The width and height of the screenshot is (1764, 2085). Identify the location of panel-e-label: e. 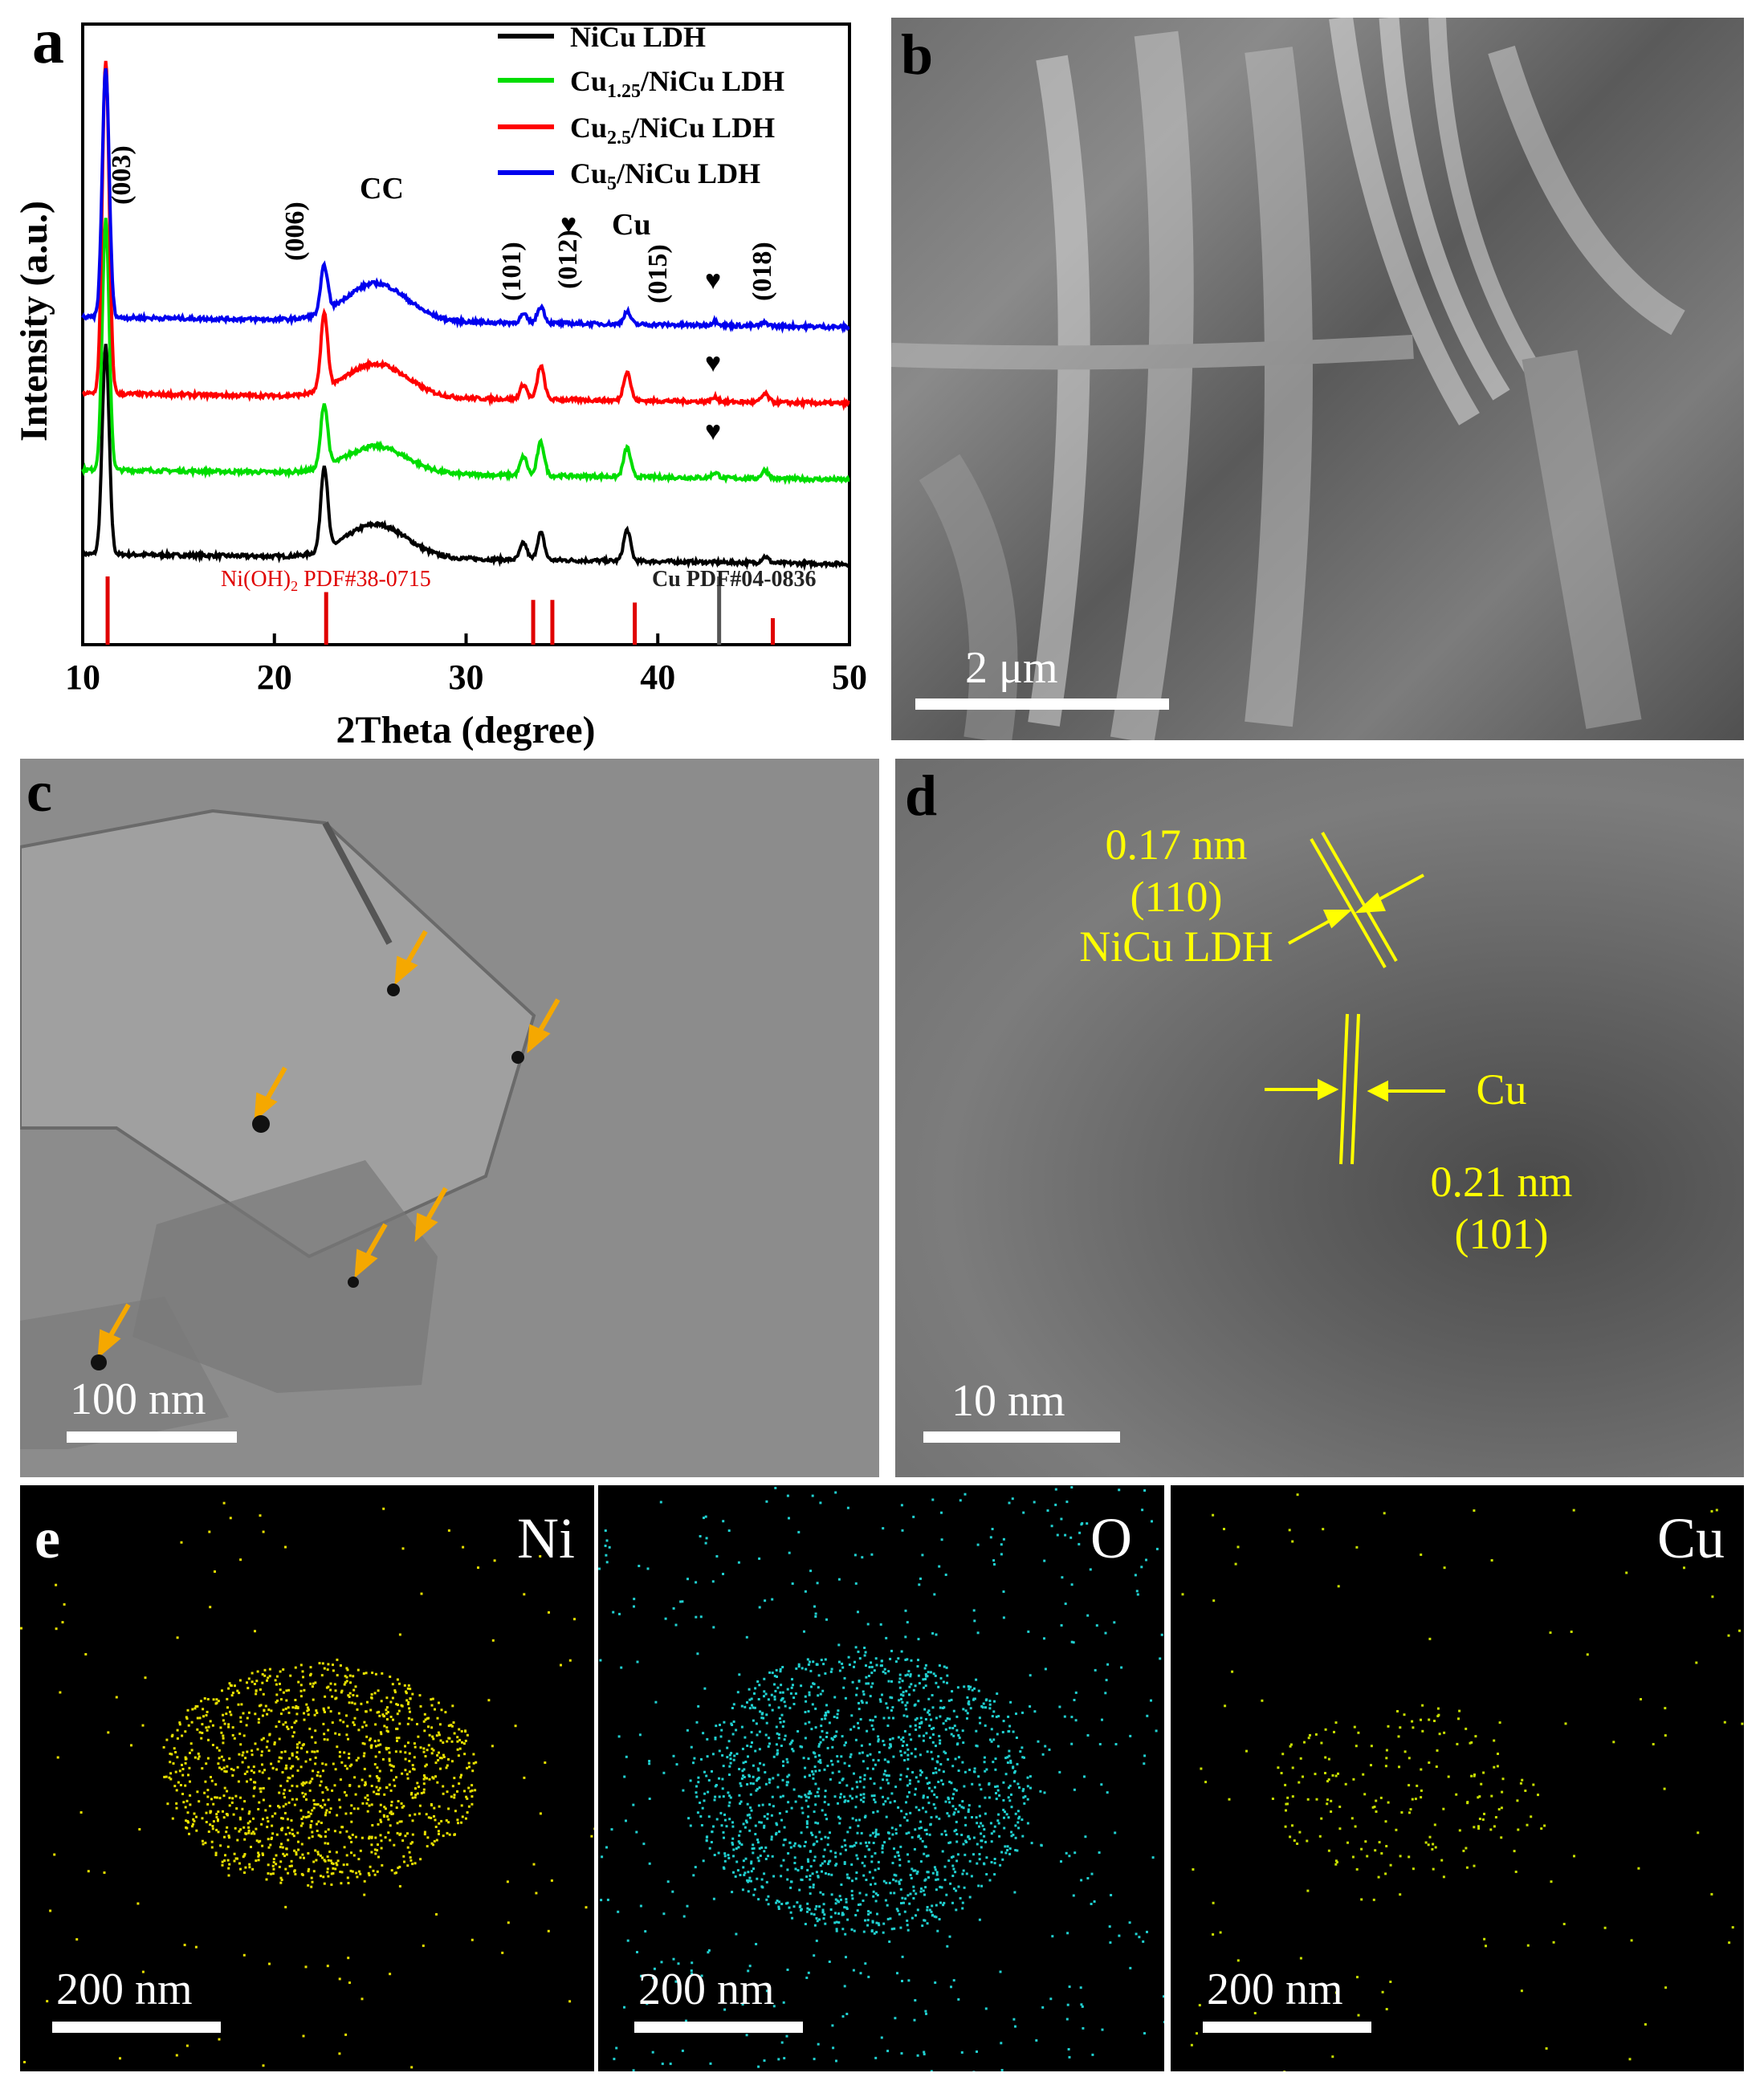
(47, 1538).